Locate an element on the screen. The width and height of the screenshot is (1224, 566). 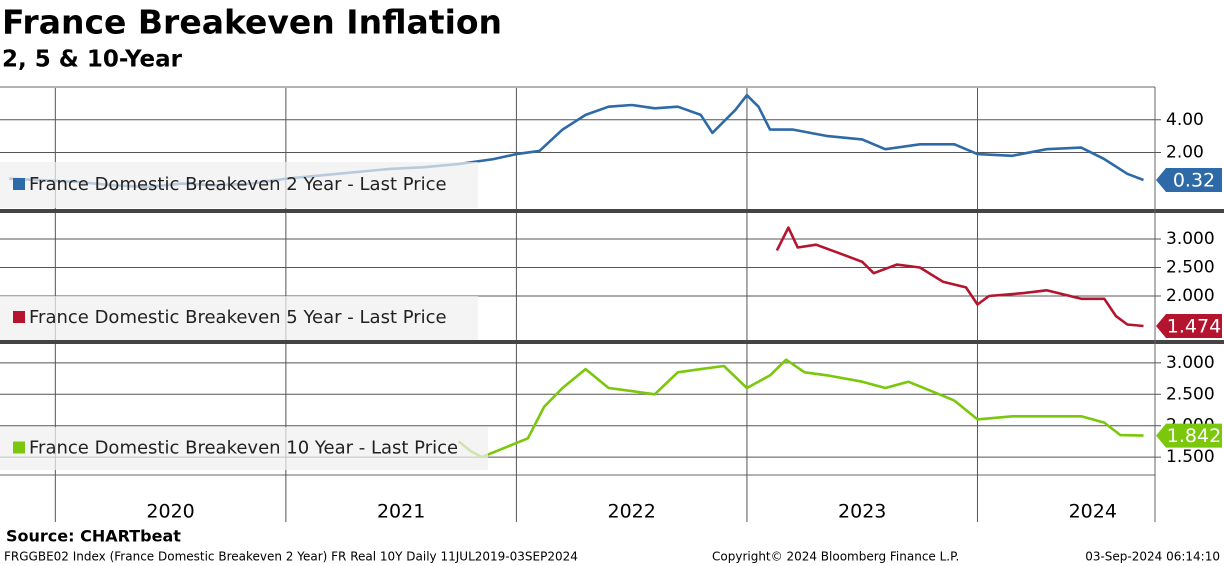
y-tick-label: 4.00 is located at coordinates (1185, 120).